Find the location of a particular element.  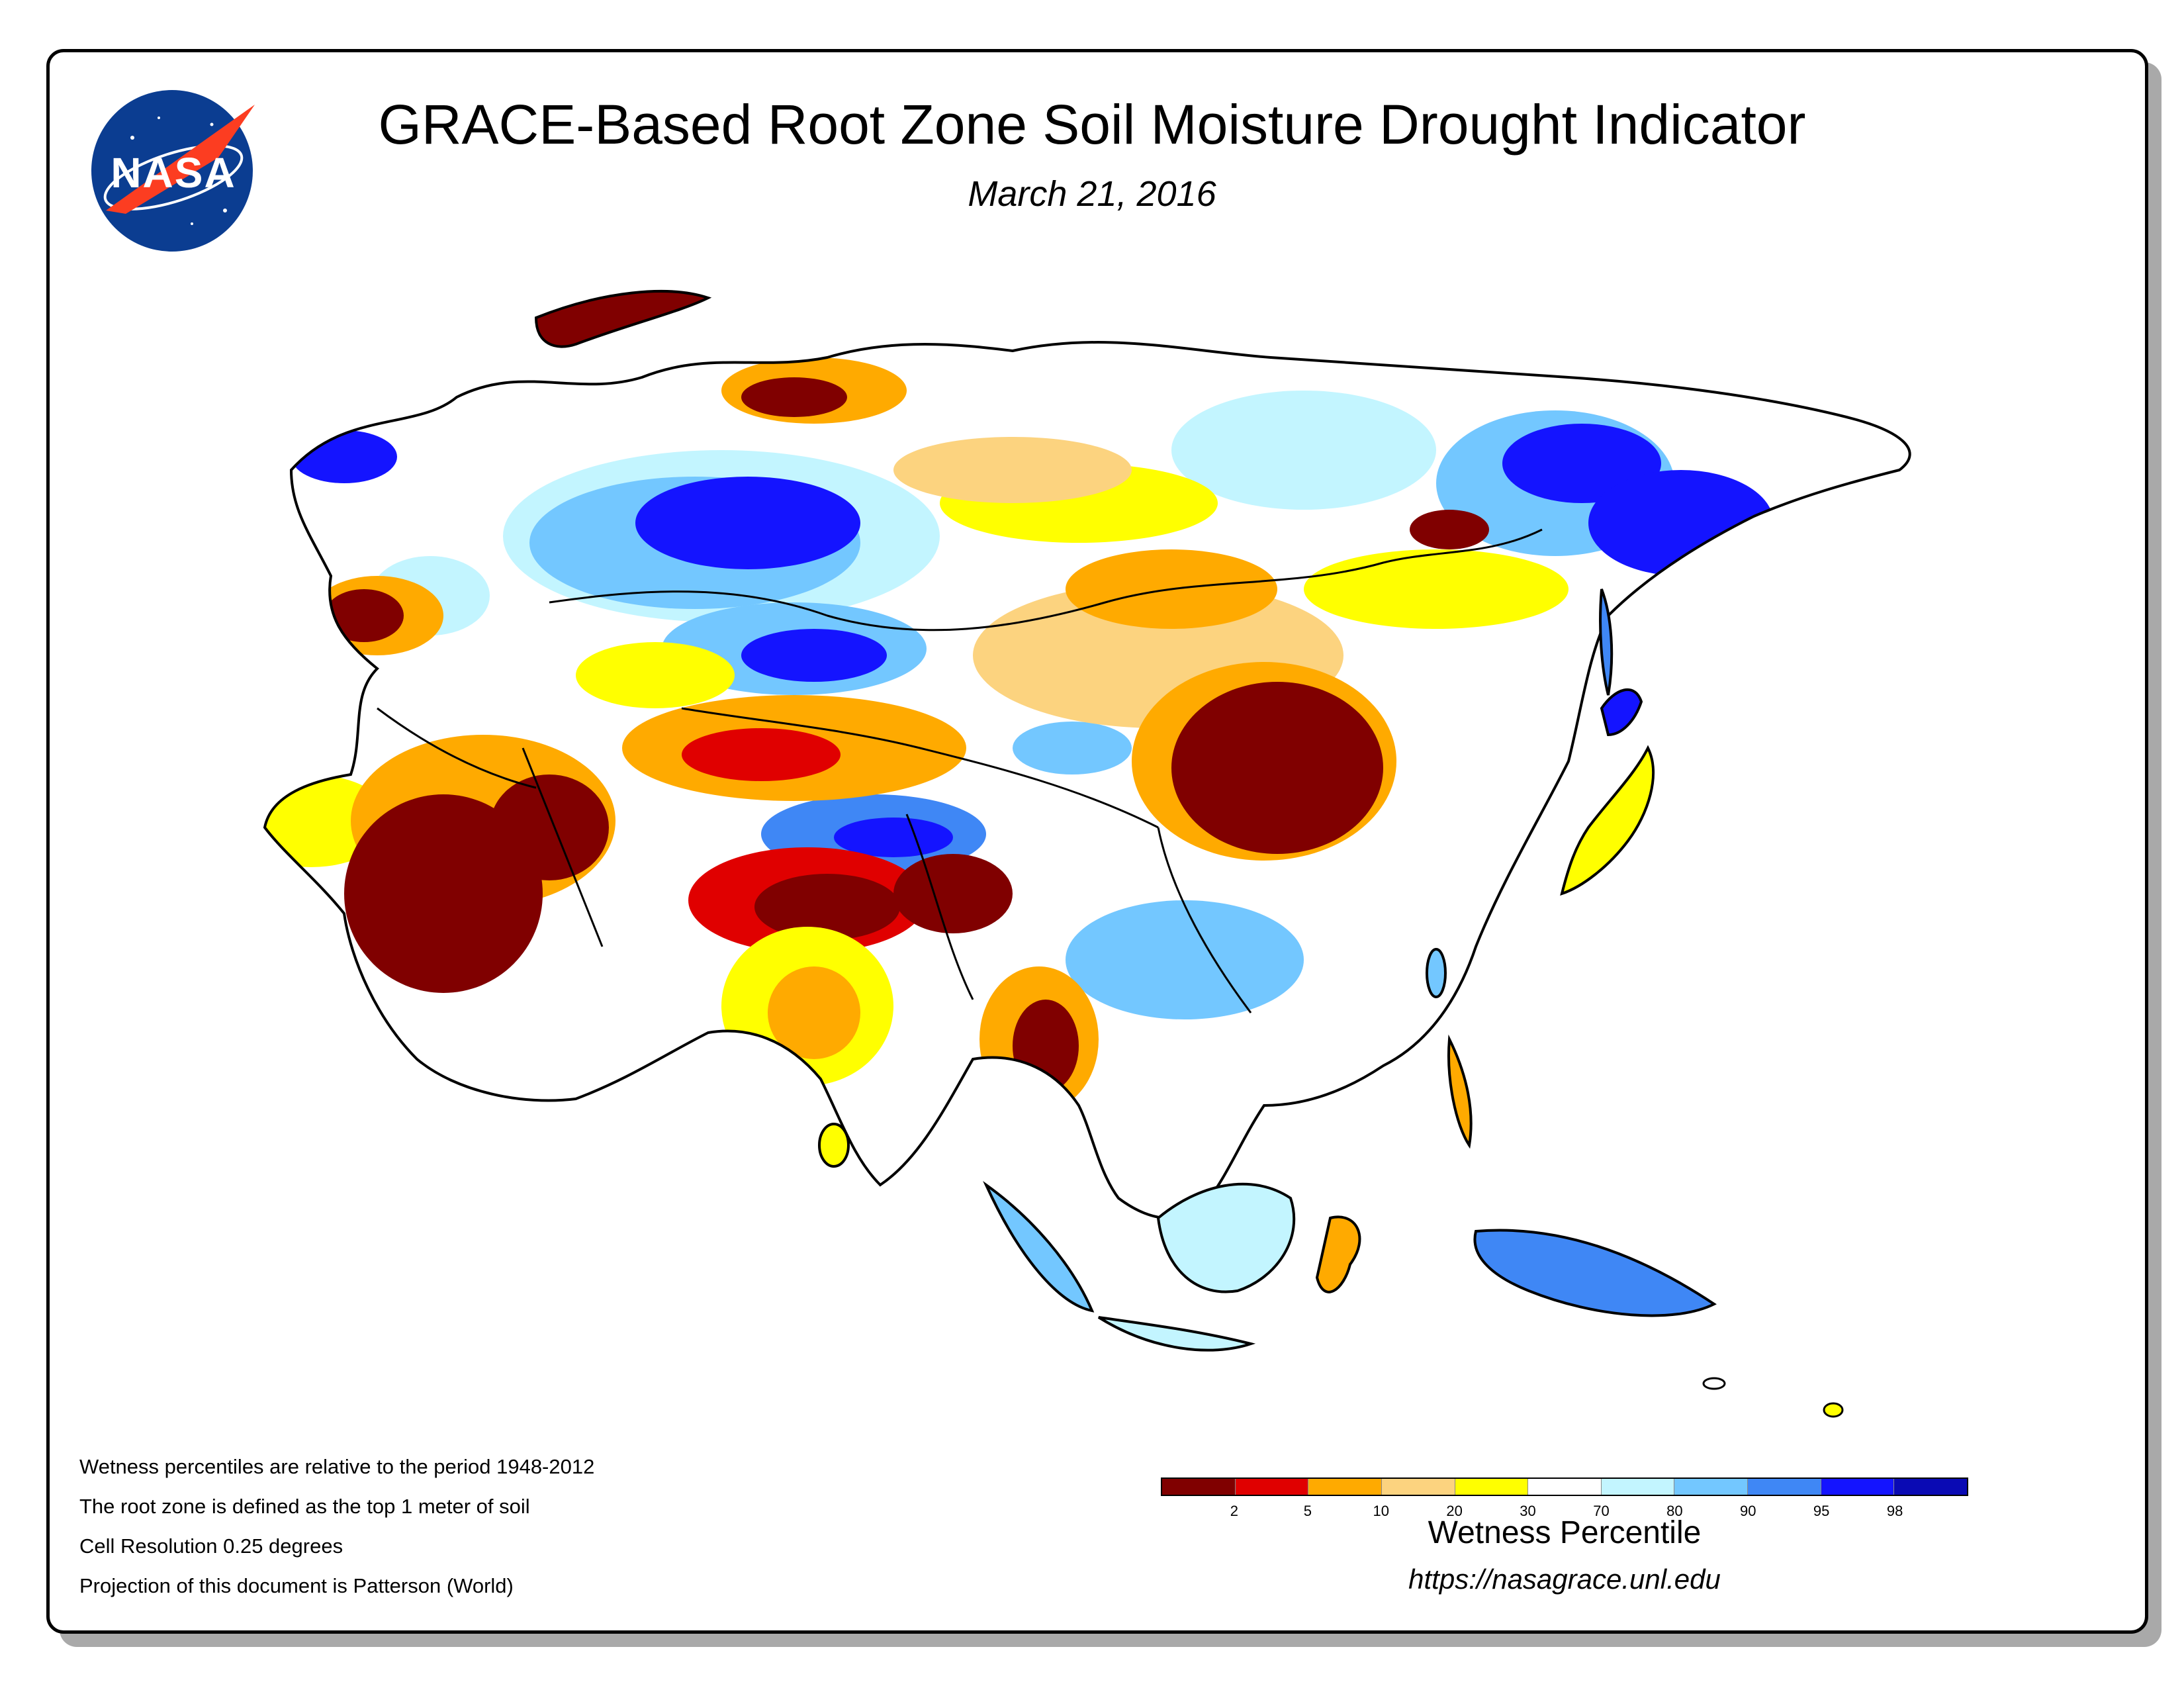

legend-tick-label: 20 is located at coordinates (1454, 1511).